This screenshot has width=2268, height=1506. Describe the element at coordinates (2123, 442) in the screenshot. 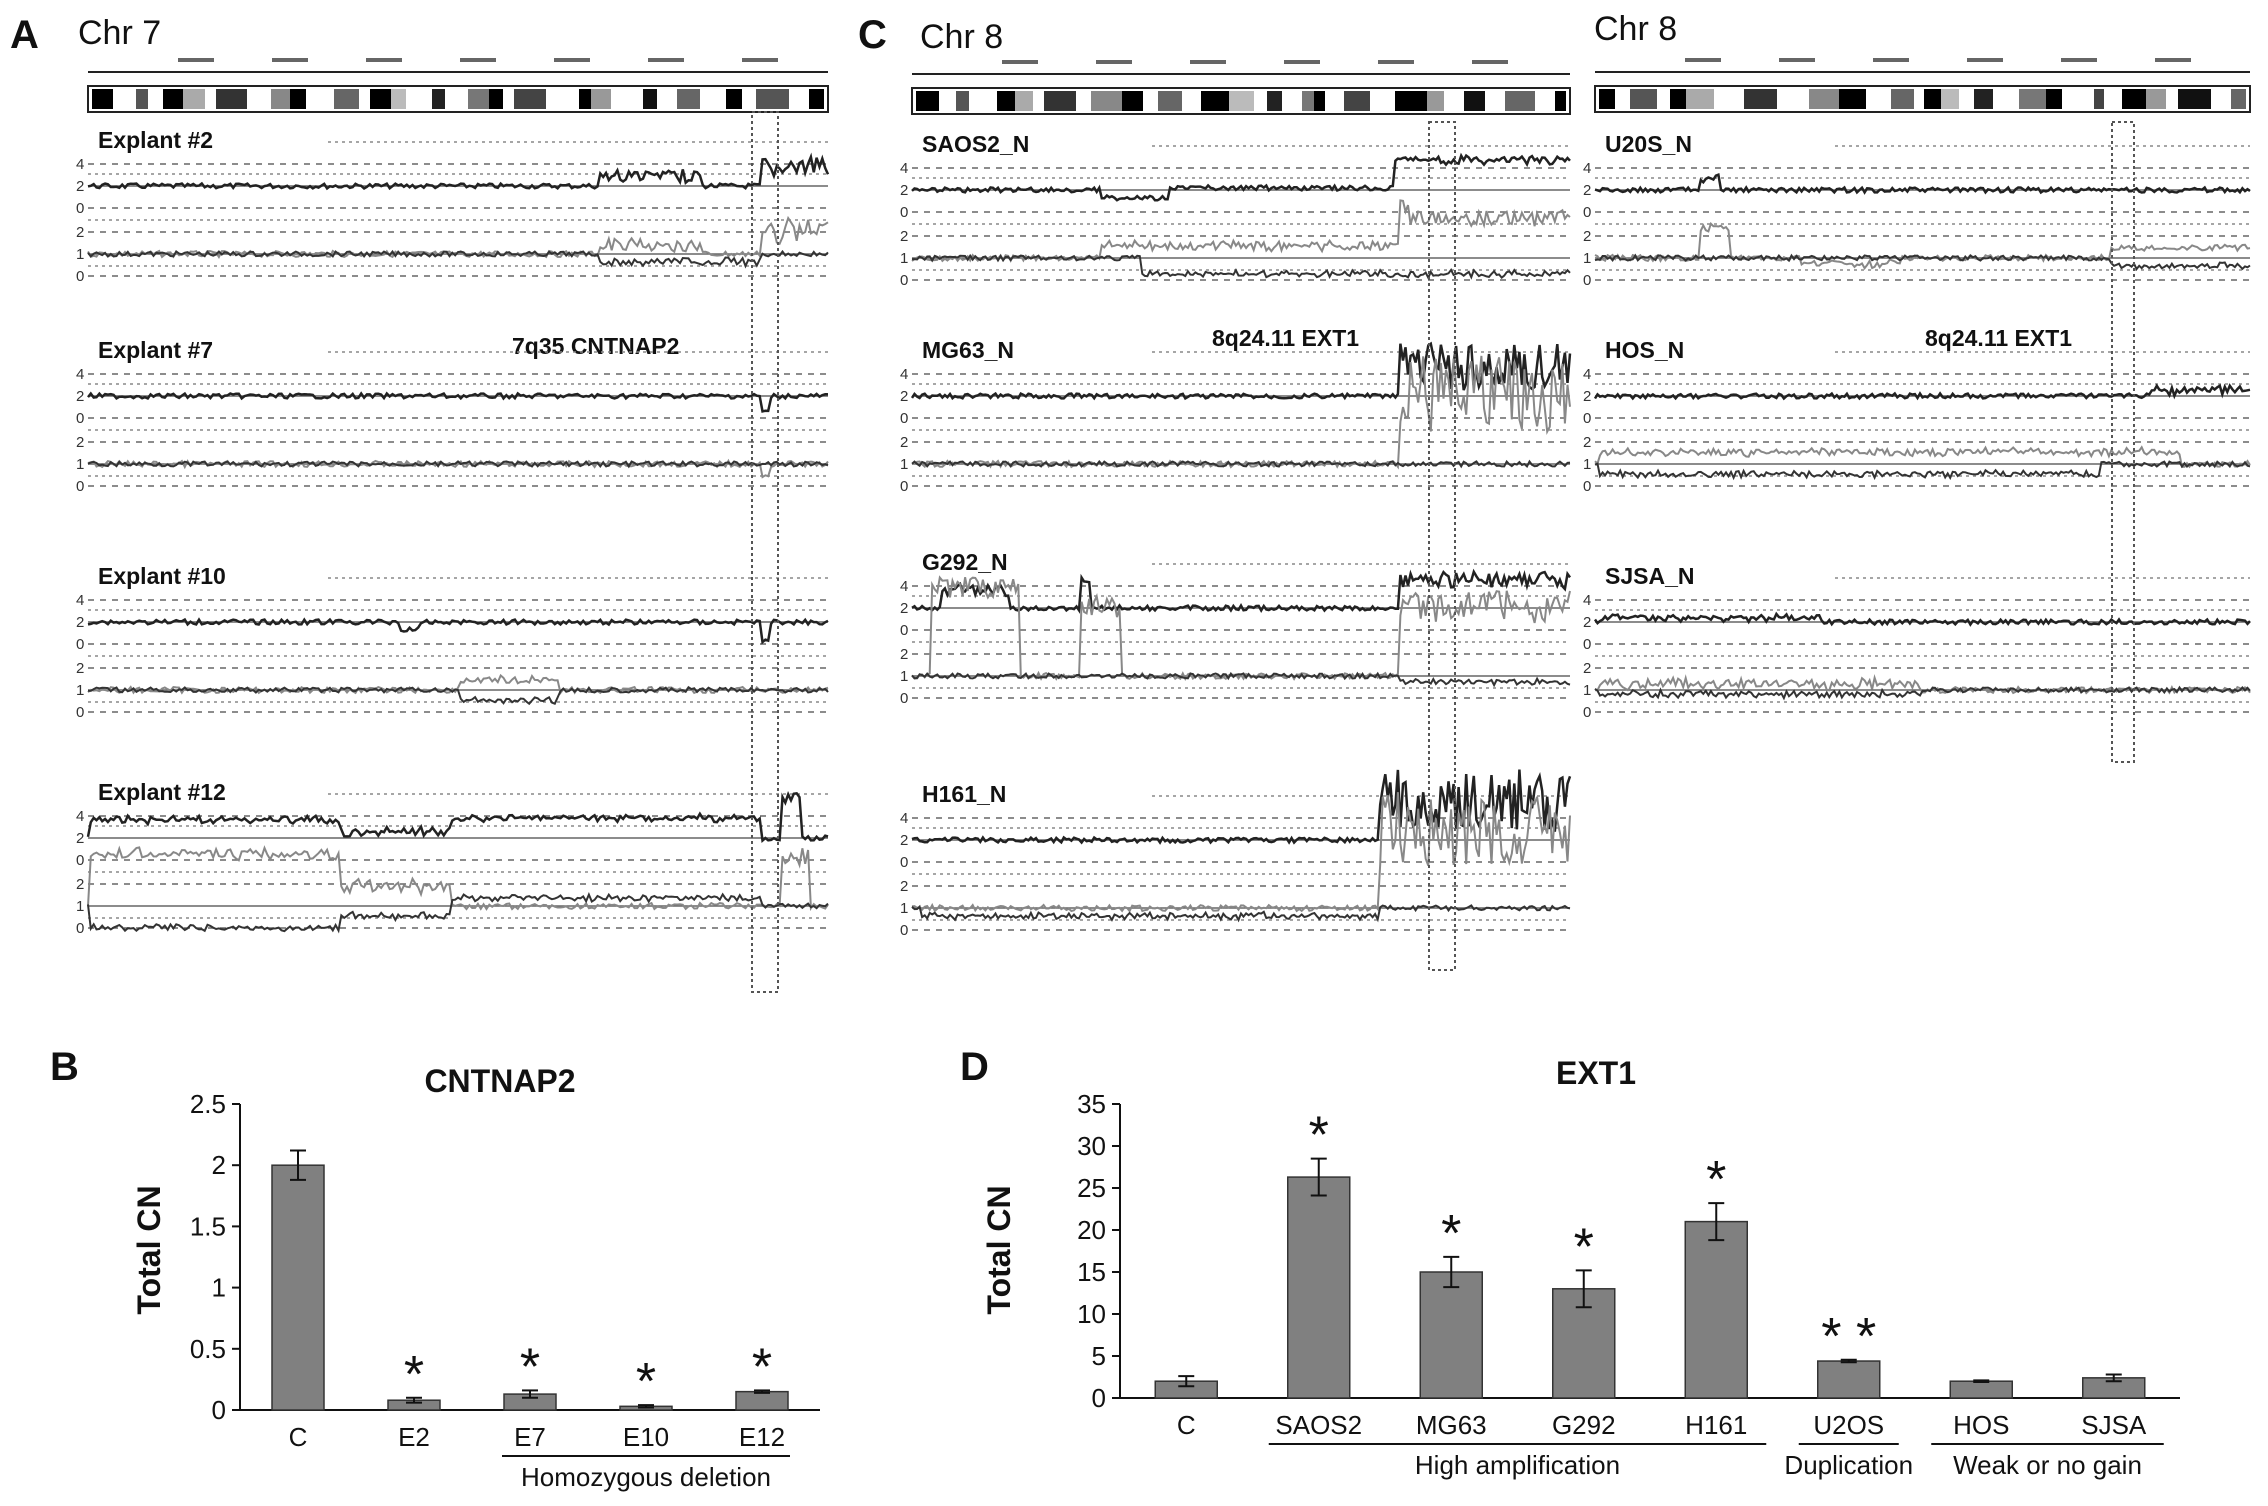

I see `highlight-region-right` at that location.